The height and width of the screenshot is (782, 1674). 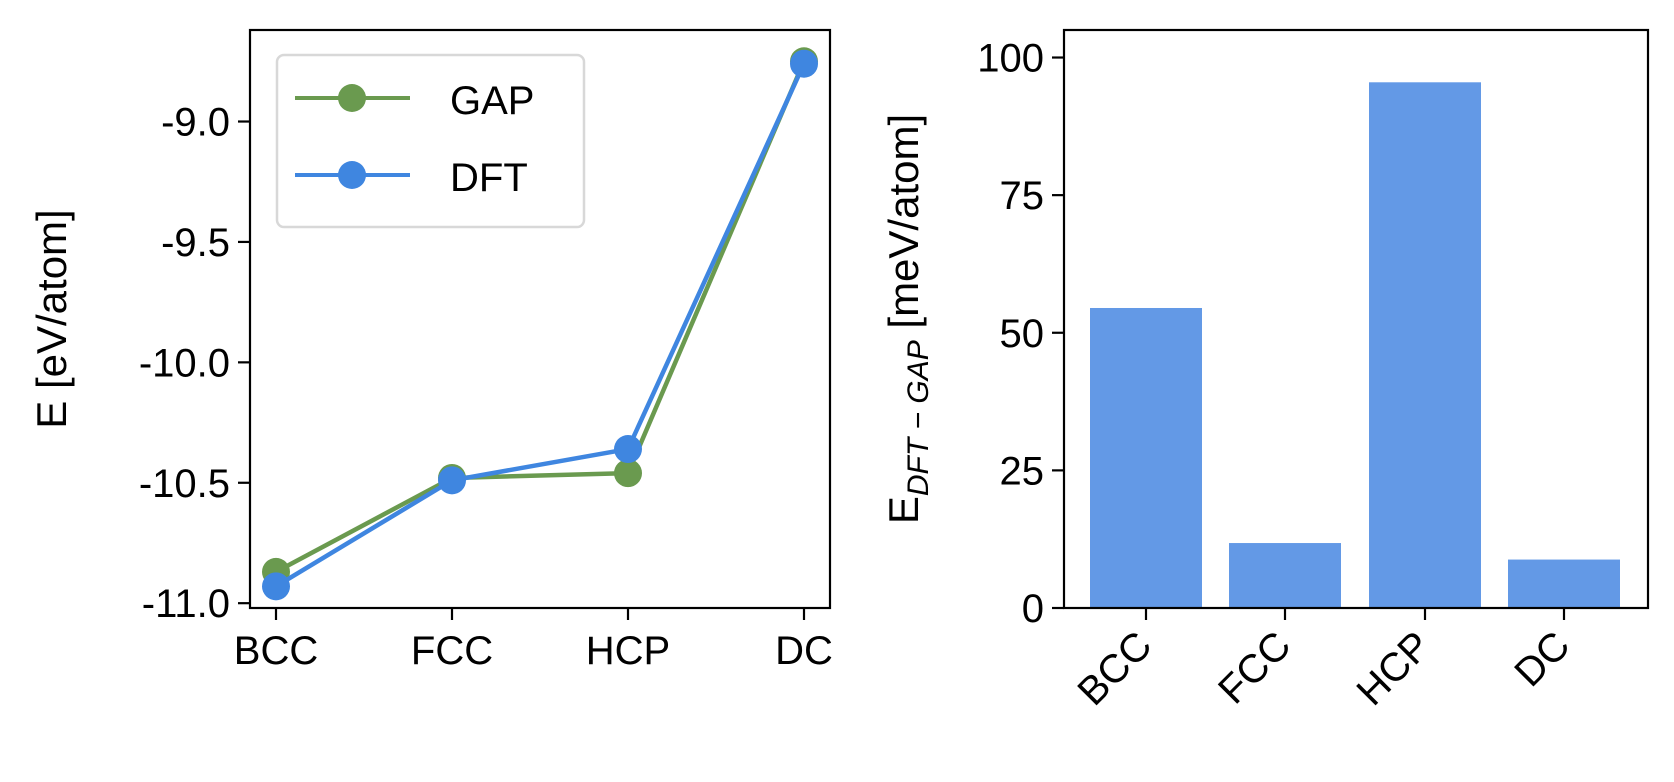 I want to click on bar-x-tick-label: HCP, so click(x=1394, y=668).